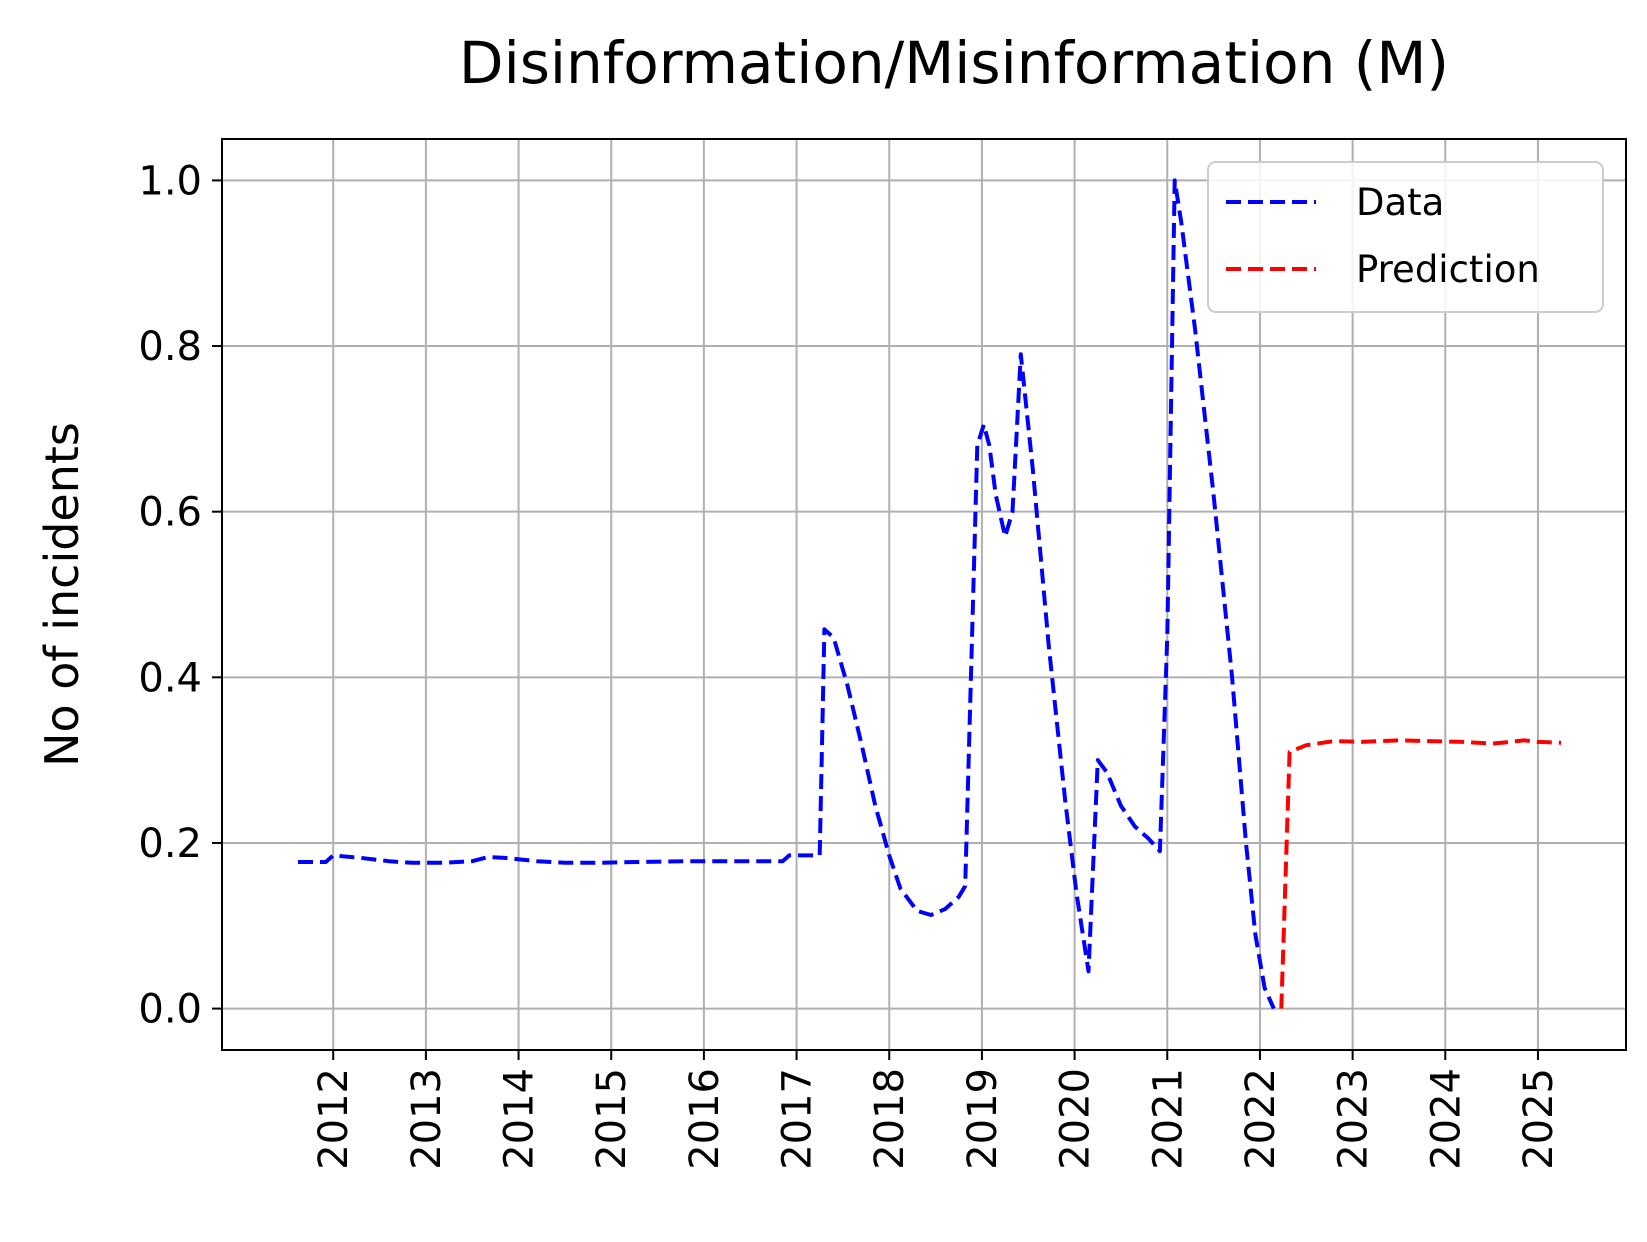  Describe the element at coordinates (1420, 873) in the screenshot. I see `series-line-prediction` at that location.